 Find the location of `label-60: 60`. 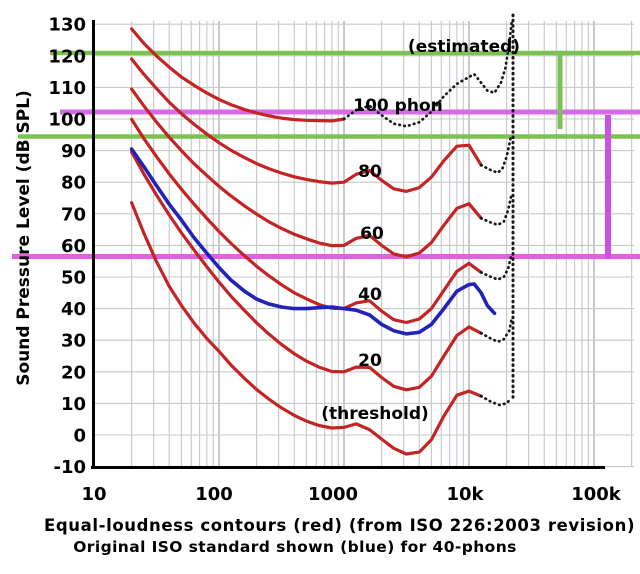

label-60: 60 is located at coordinates (372, 234).